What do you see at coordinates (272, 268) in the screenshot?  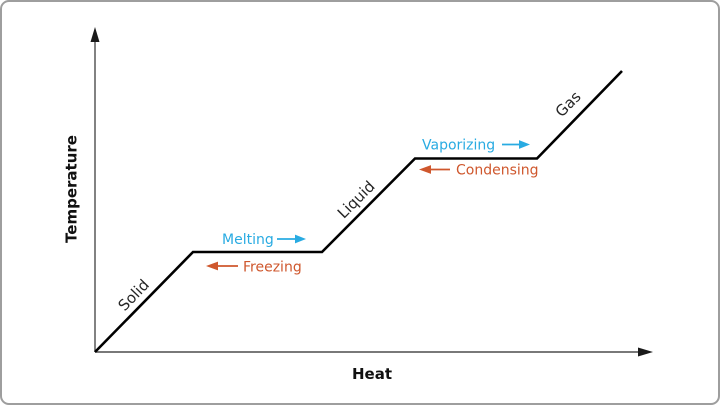 I see `freezing-label: Freezing` at bounding box center [272, 268].